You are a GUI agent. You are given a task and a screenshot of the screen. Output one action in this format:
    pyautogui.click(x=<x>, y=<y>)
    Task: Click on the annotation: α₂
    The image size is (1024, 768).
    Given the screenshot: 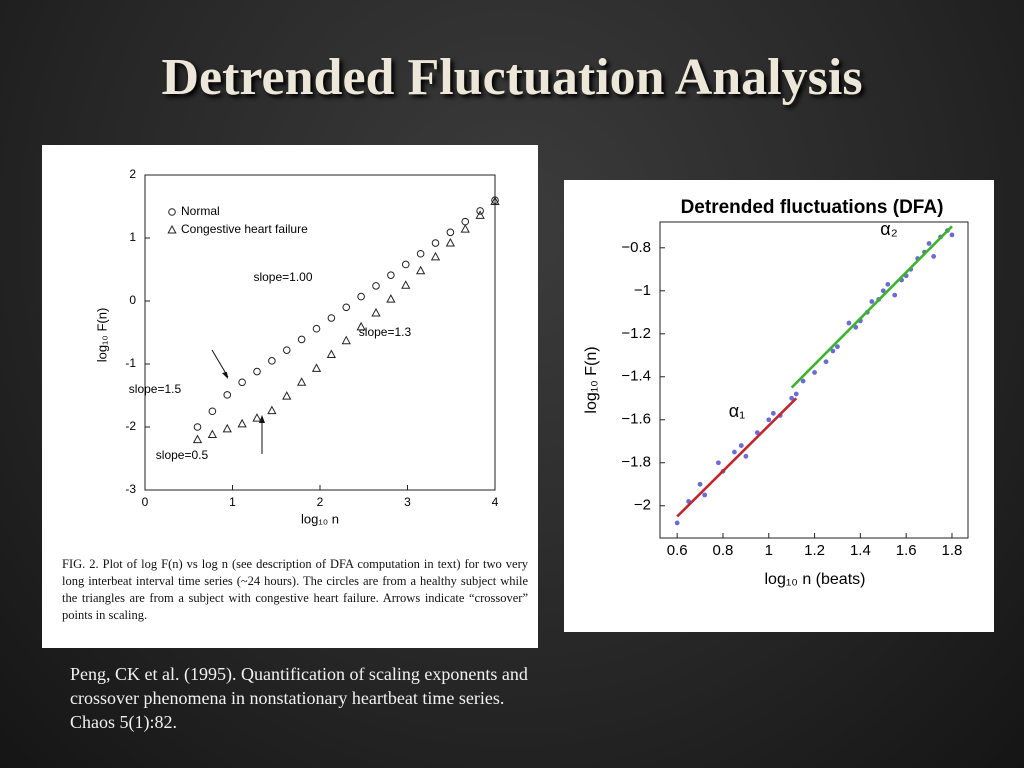 What is the action you would take?
    pyautogui.click(x=888, y=229)
    